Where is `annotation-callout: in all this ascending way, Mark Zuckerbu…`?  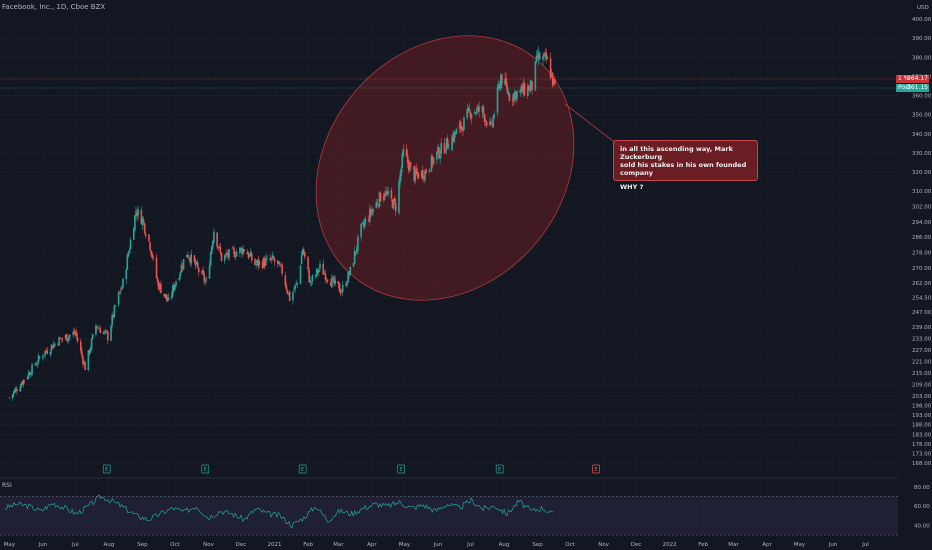 annotation-callout: in all this ascending way, Mark Zuckerbu… is located at coordinates (685, 165).